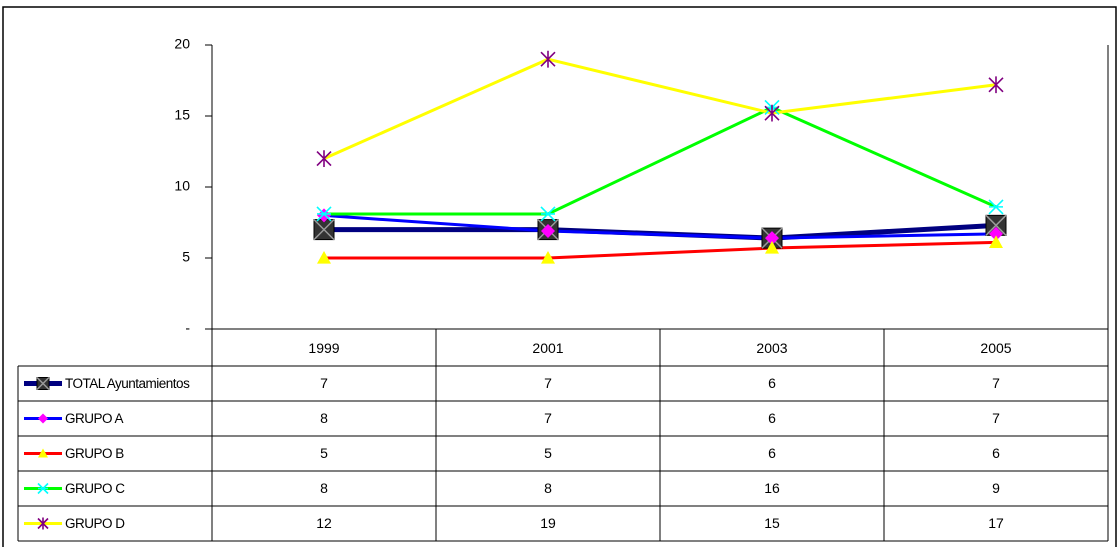 The height and width of the screenshot is (547, 1119). I want to click on legend-label: GRUPO A, so click(94, 418).